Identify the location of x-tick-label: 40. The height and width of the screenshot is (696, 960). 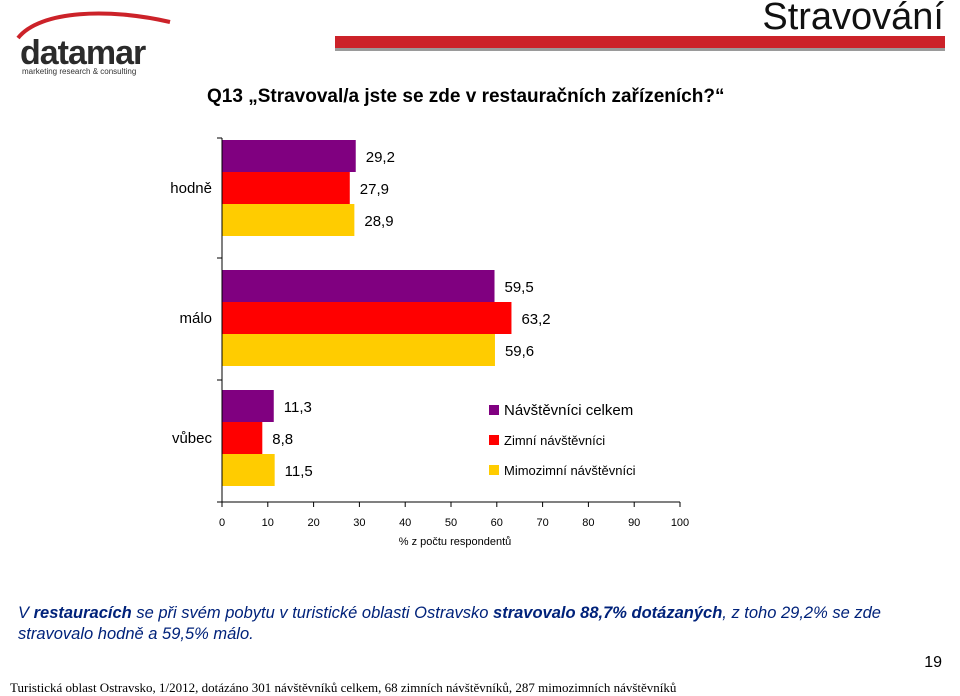
(405, 523).